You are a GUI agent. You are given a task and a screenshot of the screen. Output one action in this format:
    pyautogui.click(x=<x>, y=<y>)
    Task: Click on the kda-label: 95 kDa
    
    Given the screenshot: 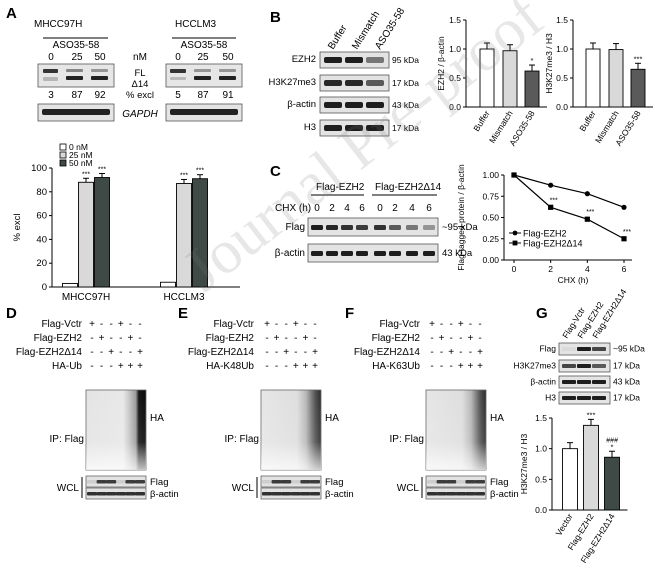 What is the action you would take?
    pyautogui.click(x=405, y=60)
    